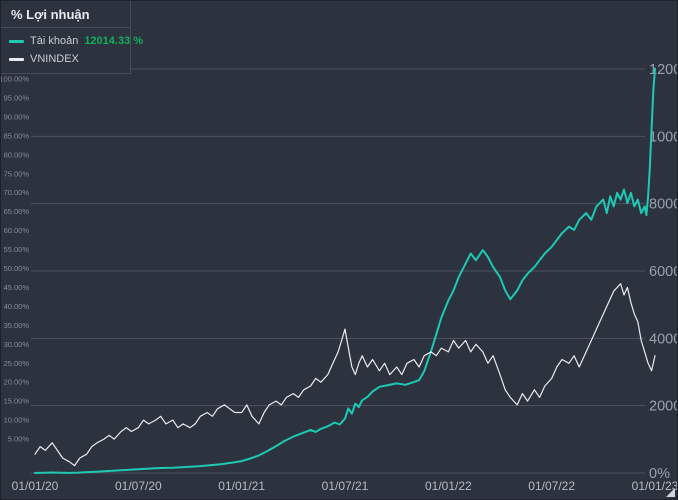 Image resolution: width=678 pixels, height=500 pixels. Describe the element at coordinates (17, 287) in the screenshot. I see `left-axis-label: 45.00%` at that location.